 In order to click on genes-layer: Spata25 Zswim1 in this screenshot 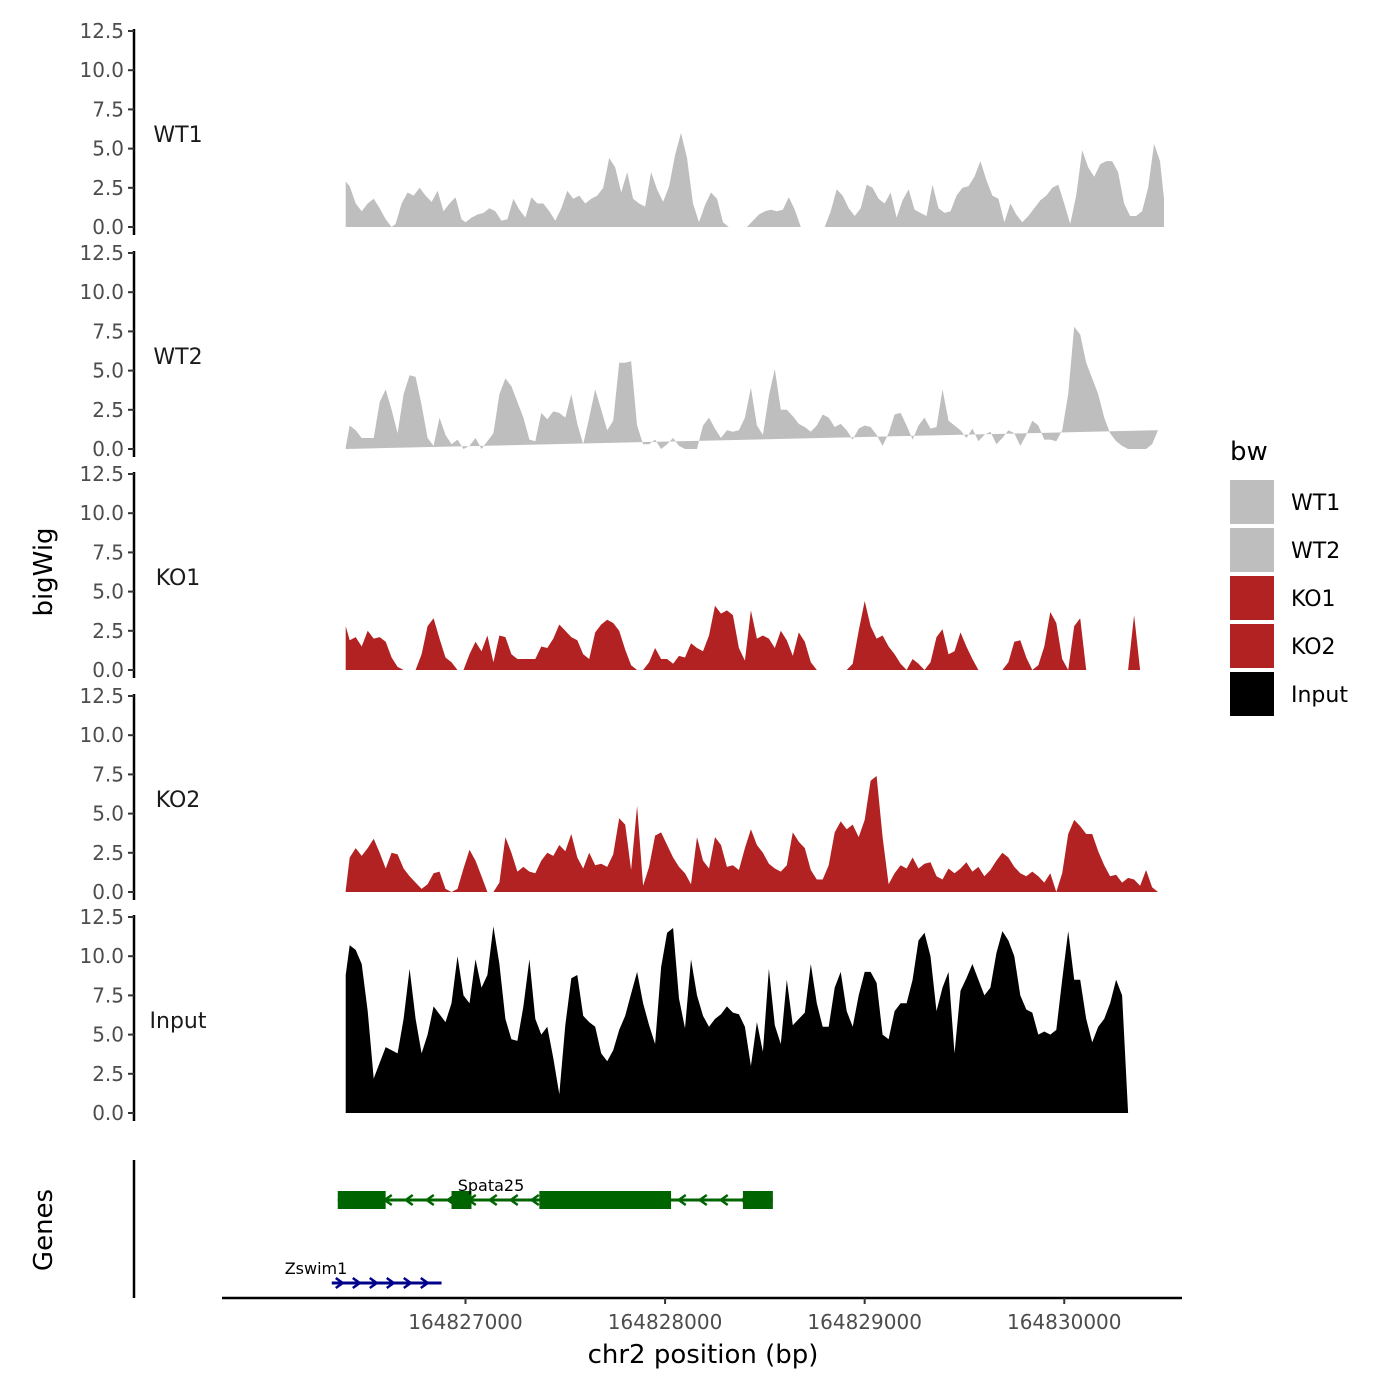, I will do `click(452, 1229)`.